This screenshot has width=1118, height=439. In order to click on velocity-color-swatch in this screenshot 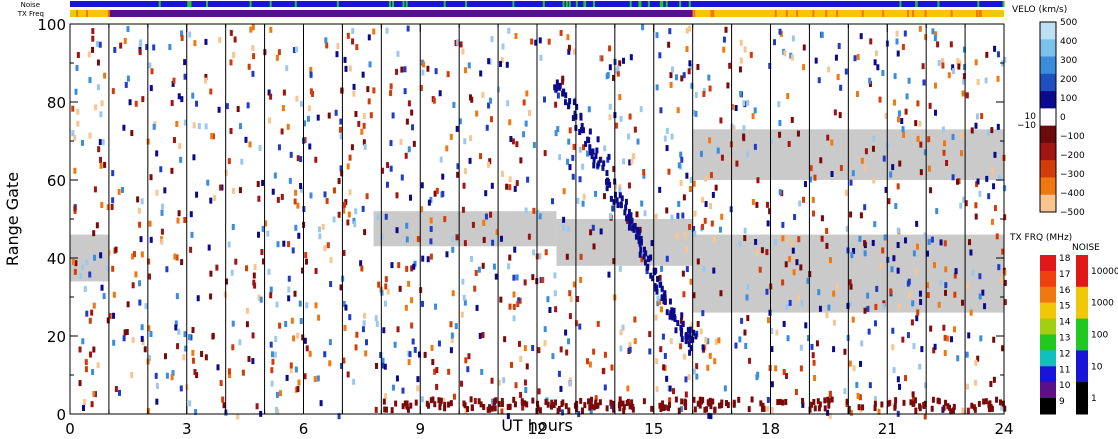, I will do `click(1048, 186)`.